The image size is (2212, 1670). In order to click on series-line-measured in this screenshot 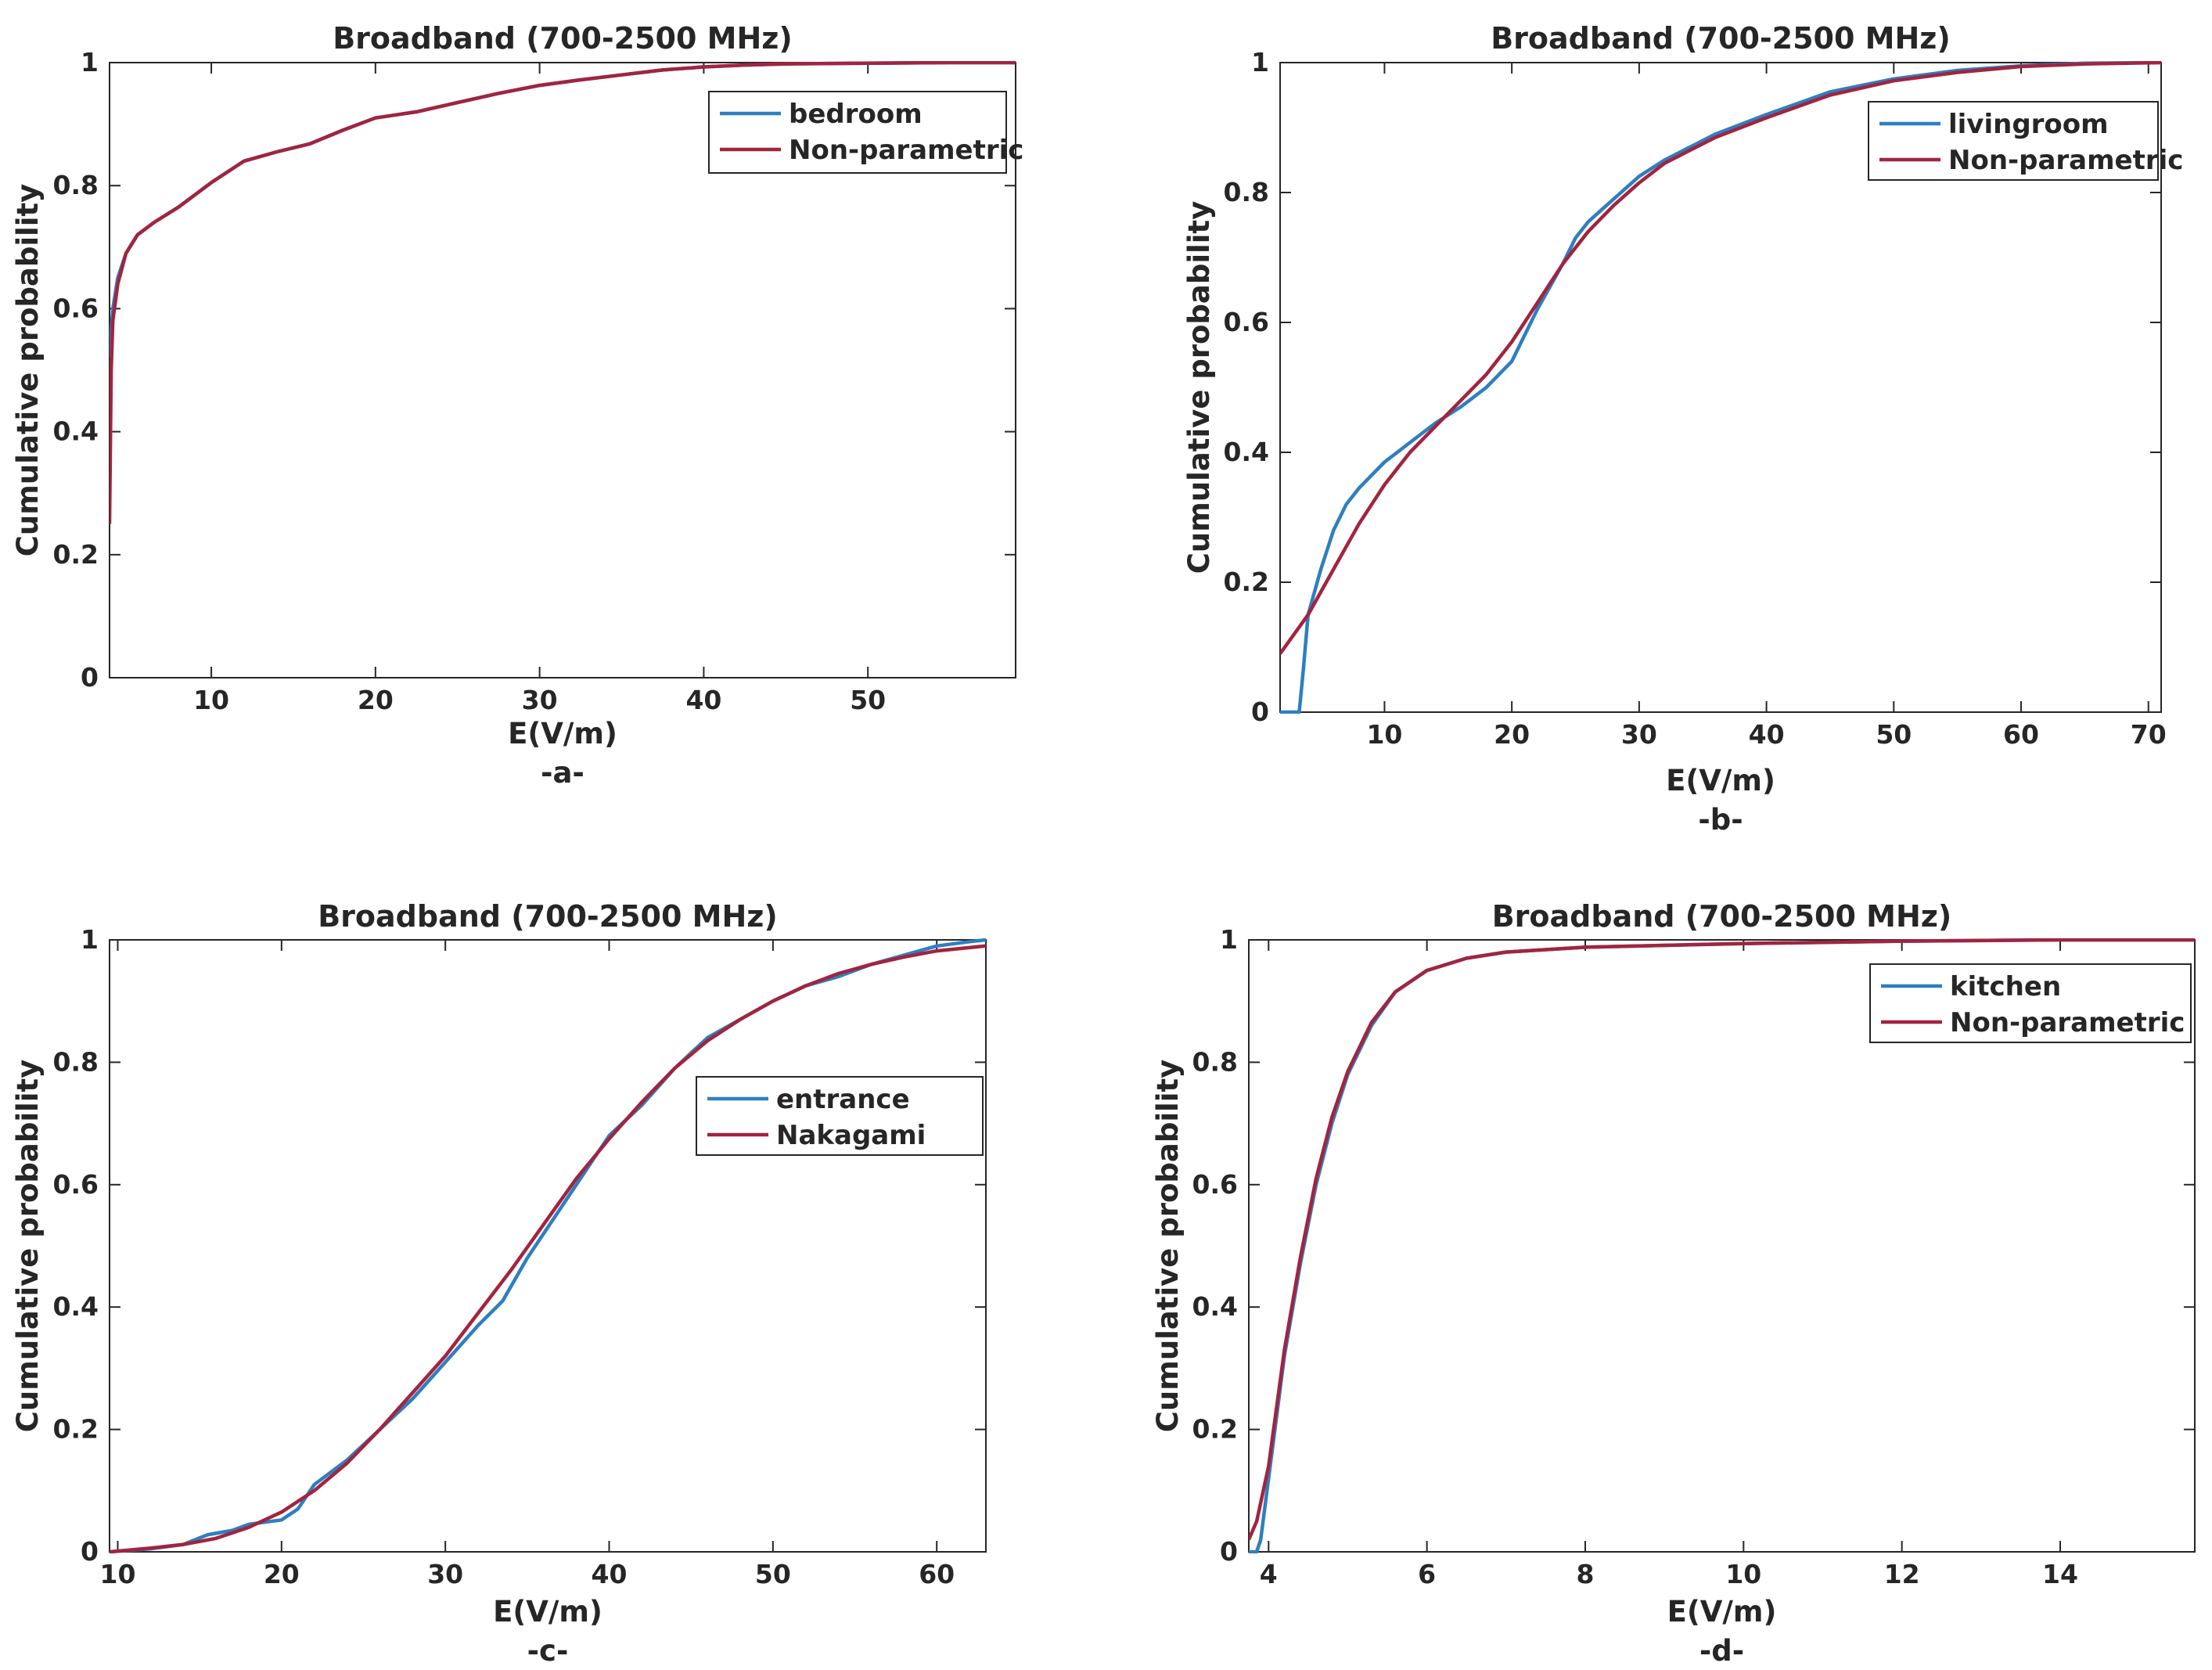, I will do `click(548, 1245)`.